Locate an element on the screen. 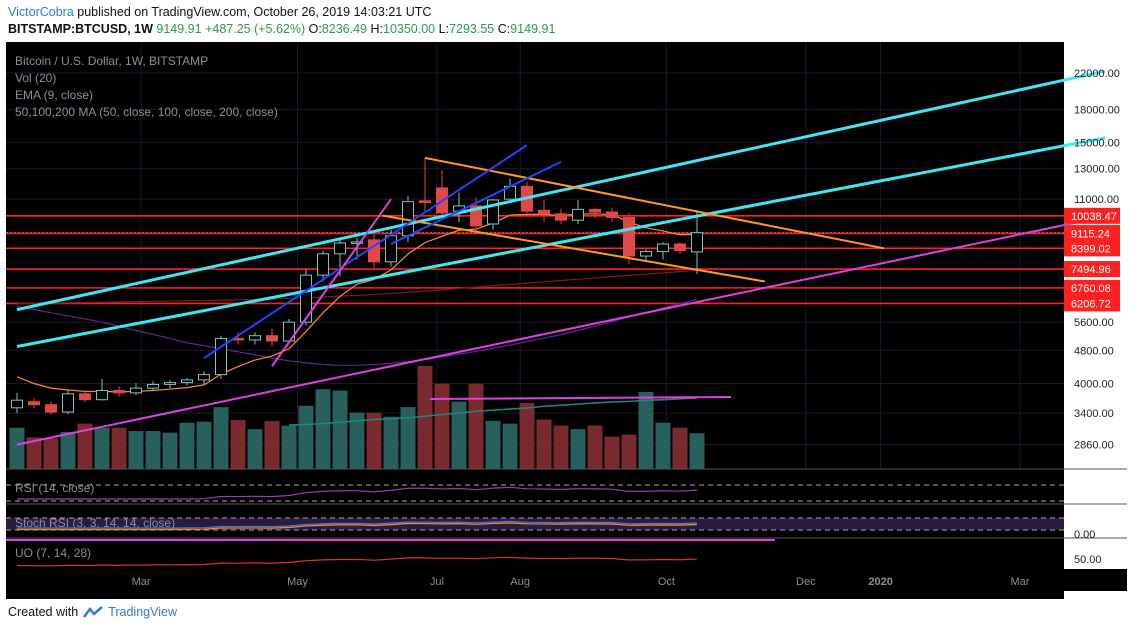  footer: Created with TradingView is located at coordinates (92, 612).